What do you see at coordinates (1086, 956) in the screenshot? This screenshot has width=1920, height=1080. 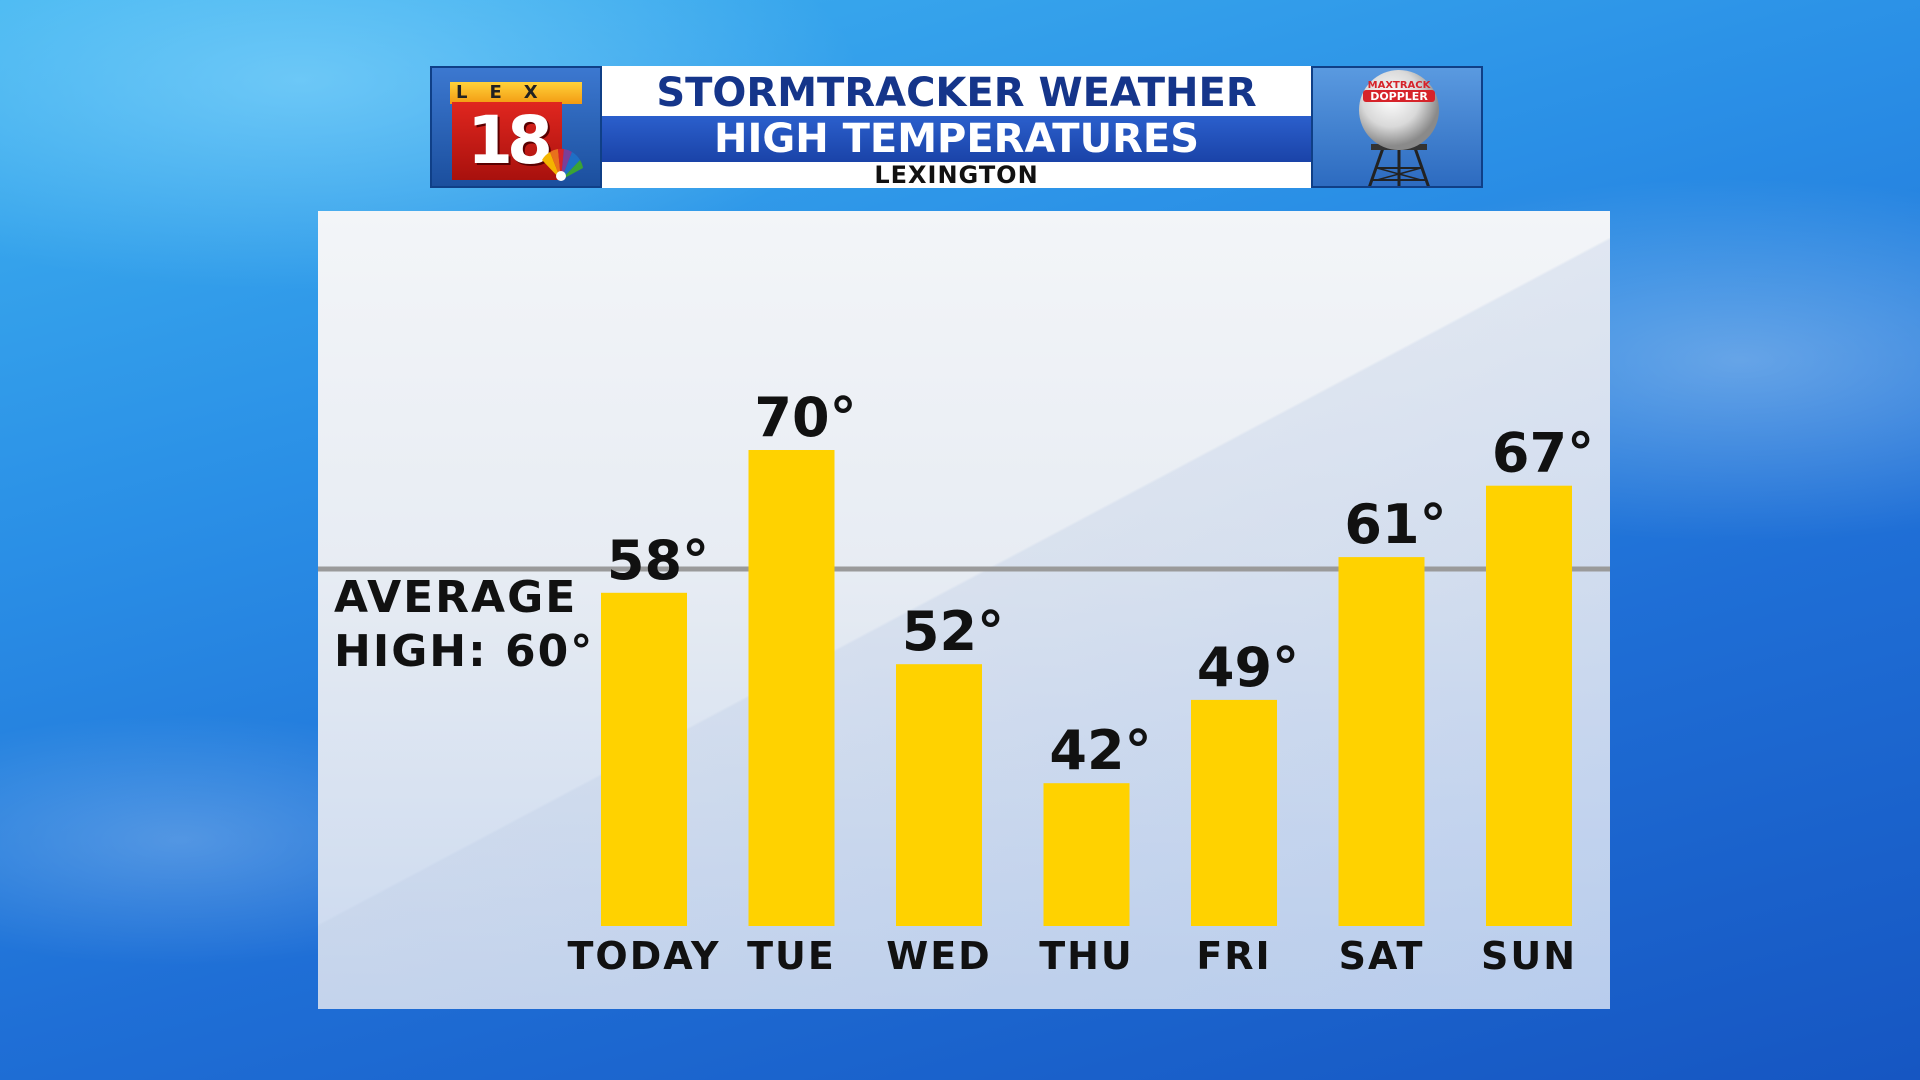 I see `day-label: THU` at bounding box center [1086, 956].